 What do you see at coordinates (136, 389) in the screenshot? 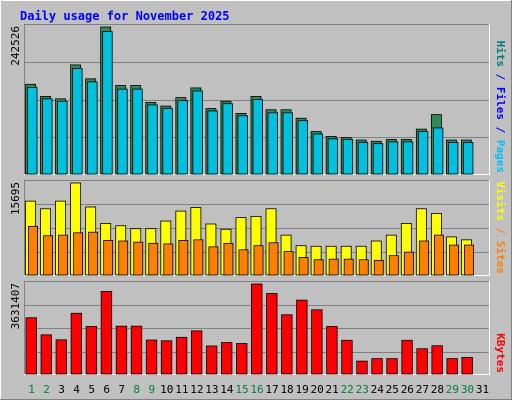
I see `x-tick-label-8: 8` at bounding box center [136, 389].